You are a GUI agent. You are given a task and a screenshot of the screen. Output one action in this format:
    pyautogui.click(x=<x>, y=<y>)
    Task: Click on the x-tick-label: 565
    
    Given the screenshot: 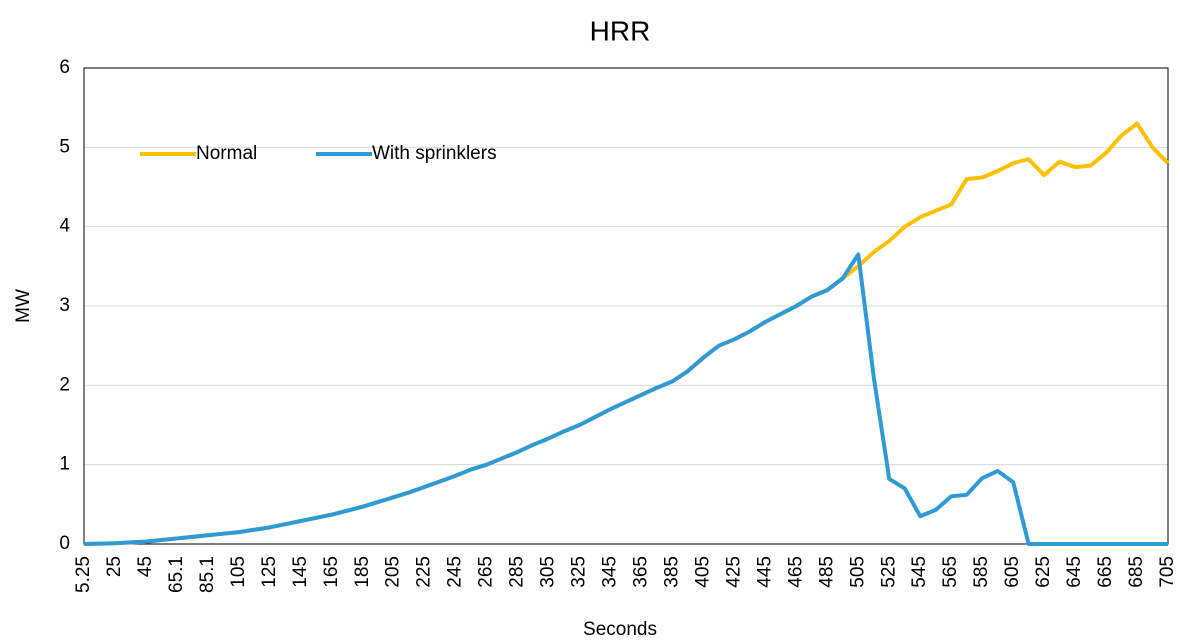 What is the action you would take?
    pyautogui.click(x=950, y=572)
    